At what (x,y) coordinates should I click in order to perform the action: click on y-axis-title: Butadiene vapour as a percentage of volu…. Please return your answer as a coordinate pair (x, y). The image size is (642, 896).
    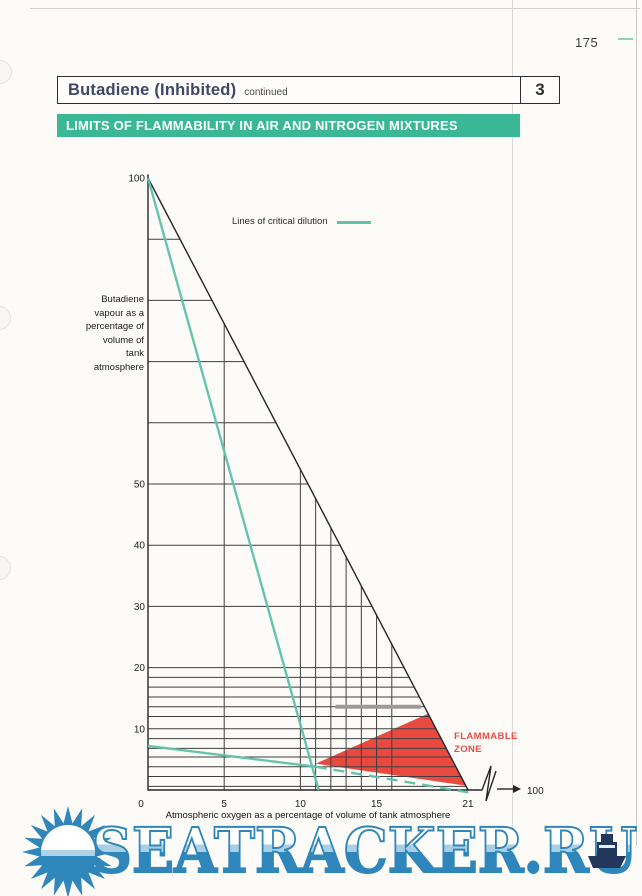
    Looking at the image, I should click on (114, 333).